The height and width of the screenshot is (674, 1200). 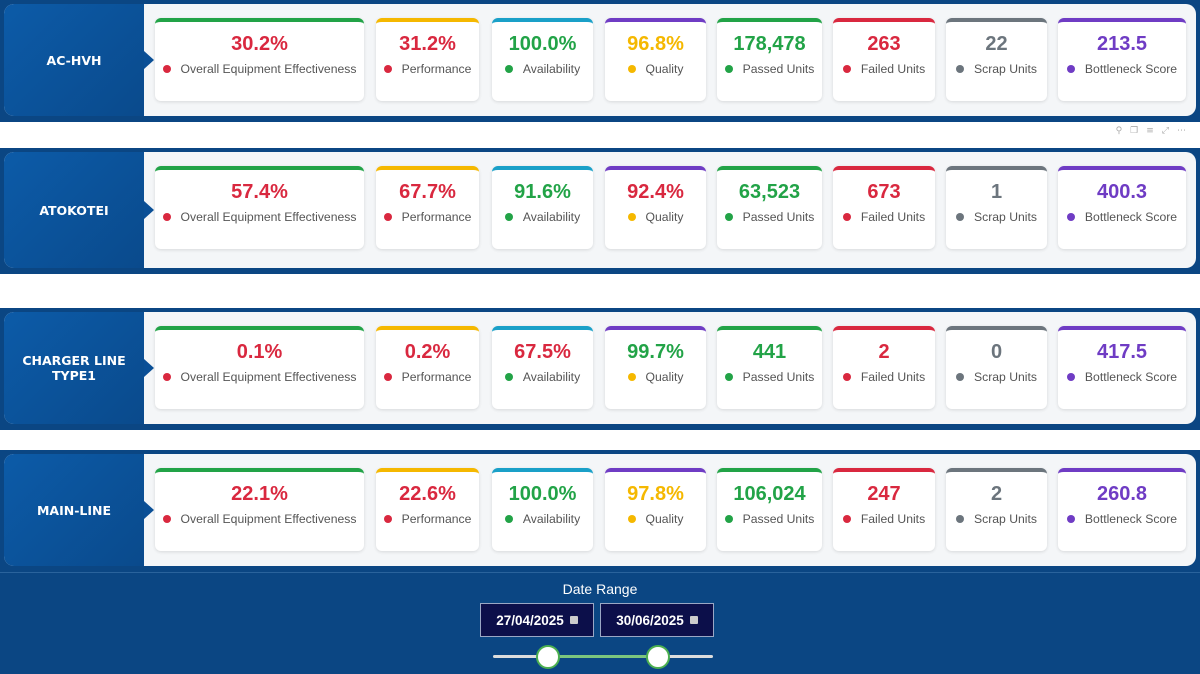 What do you see at coordinates (769, 207) in the screenshot?
I see `kpi-card: 63,523 Passed Units` at bounding box center [769, 207].